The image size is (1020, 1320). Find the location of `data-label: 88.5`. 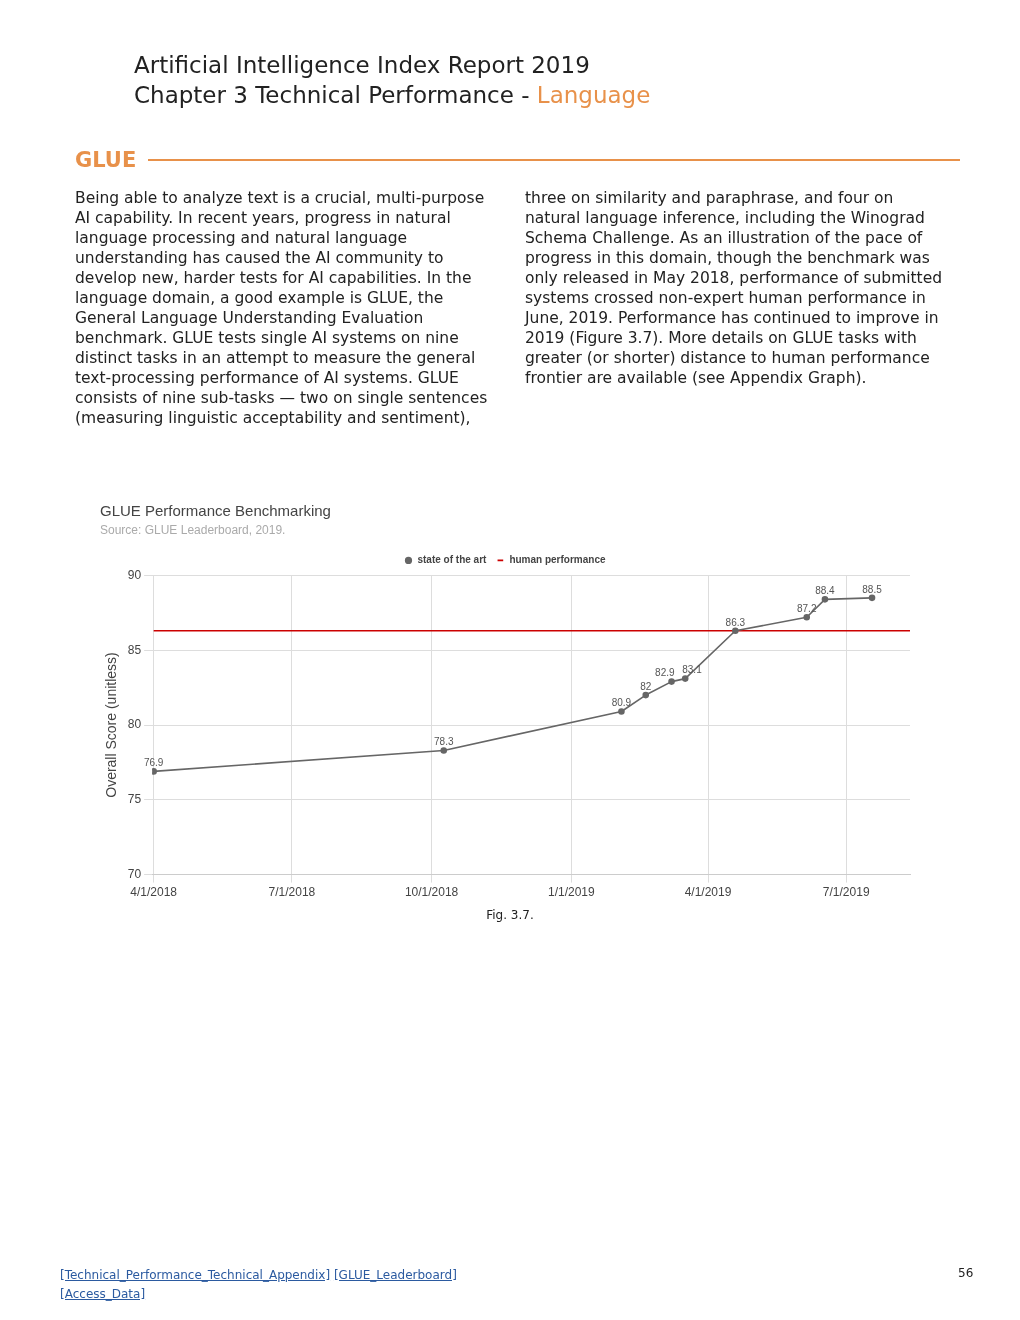

data-label: 88.5 is located at coordinates (872, 589).